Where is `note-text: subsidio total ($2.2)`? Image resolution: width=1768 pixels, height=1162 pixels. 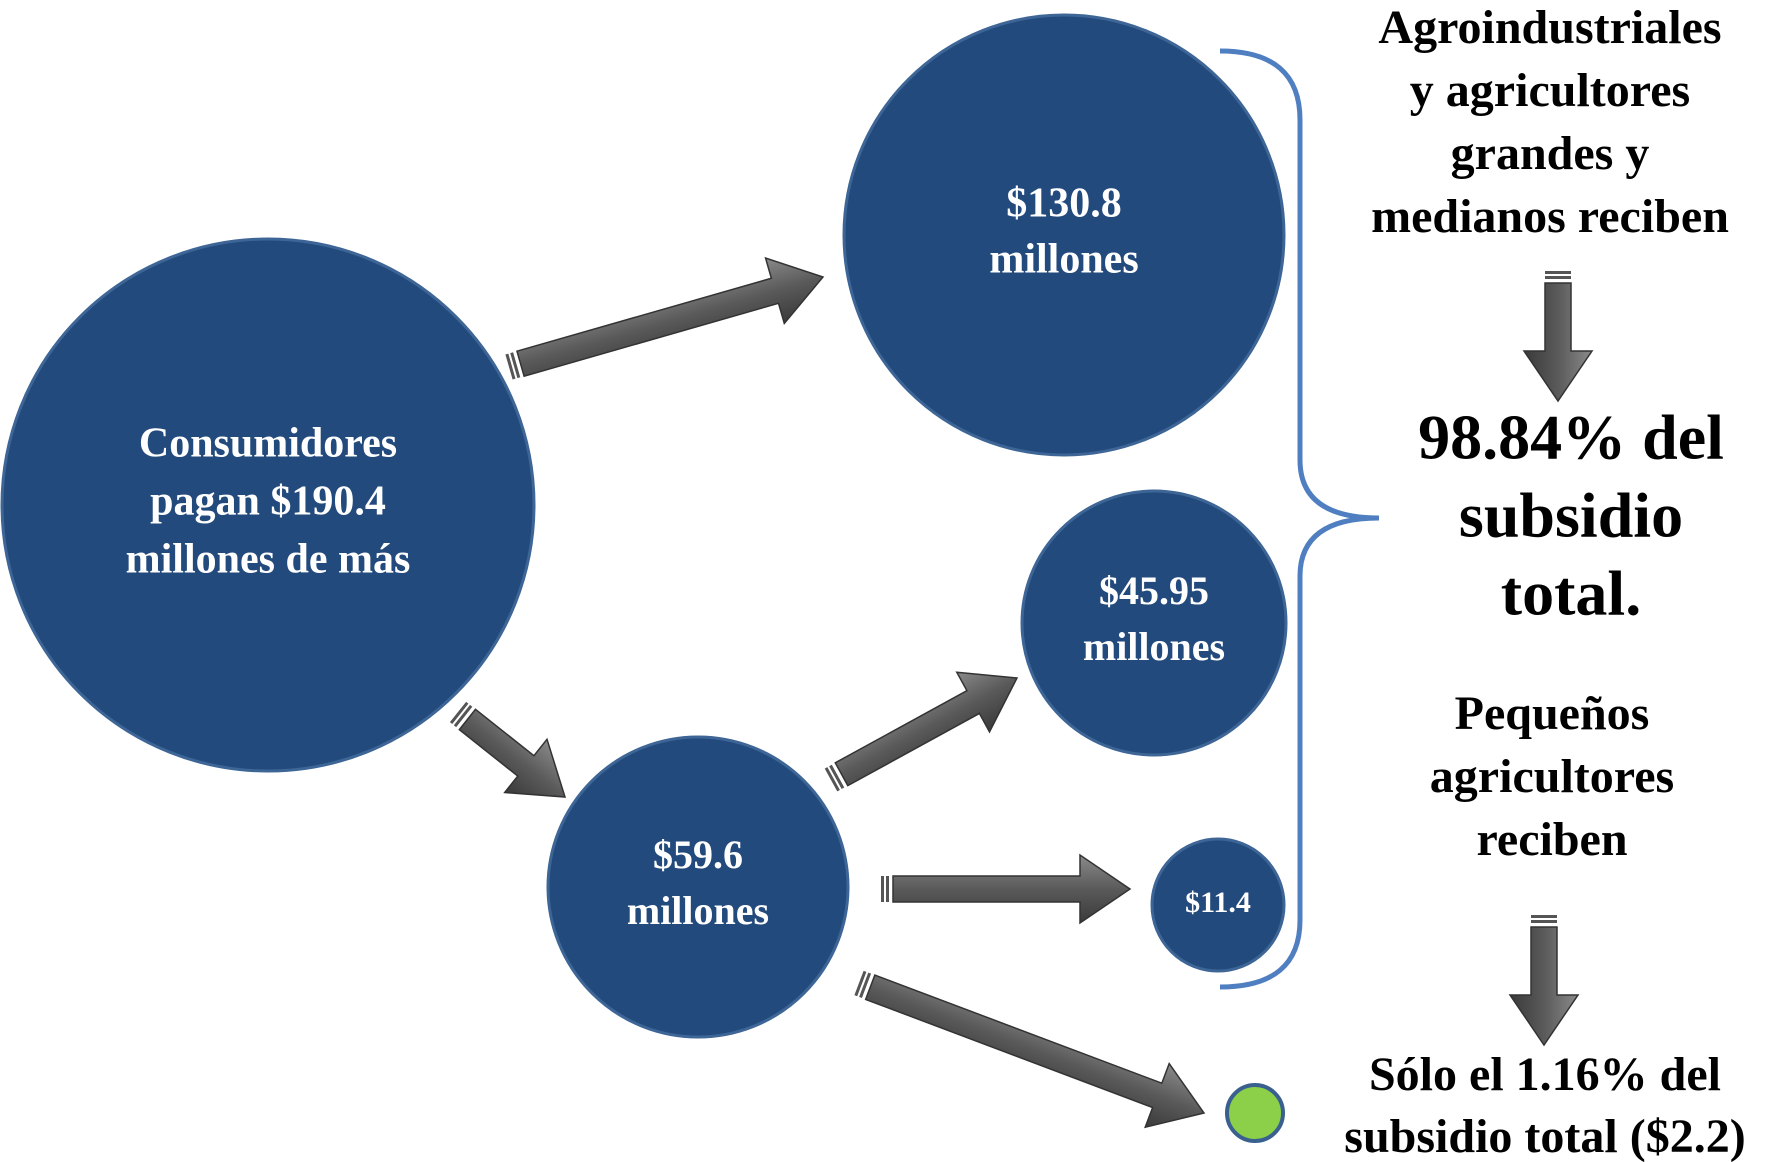 note-text: subsidio total ($2.2) is located at coordinates (1544, 1136).